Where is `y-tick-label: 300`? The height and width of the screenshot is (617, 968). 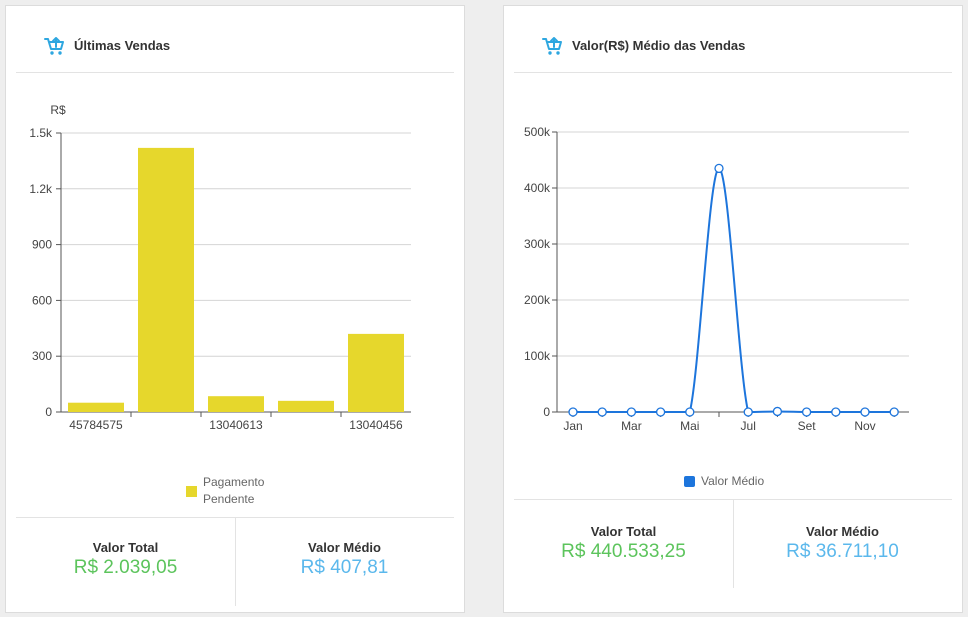 y-tick-label: 300 is located at coordinates (42, 356).